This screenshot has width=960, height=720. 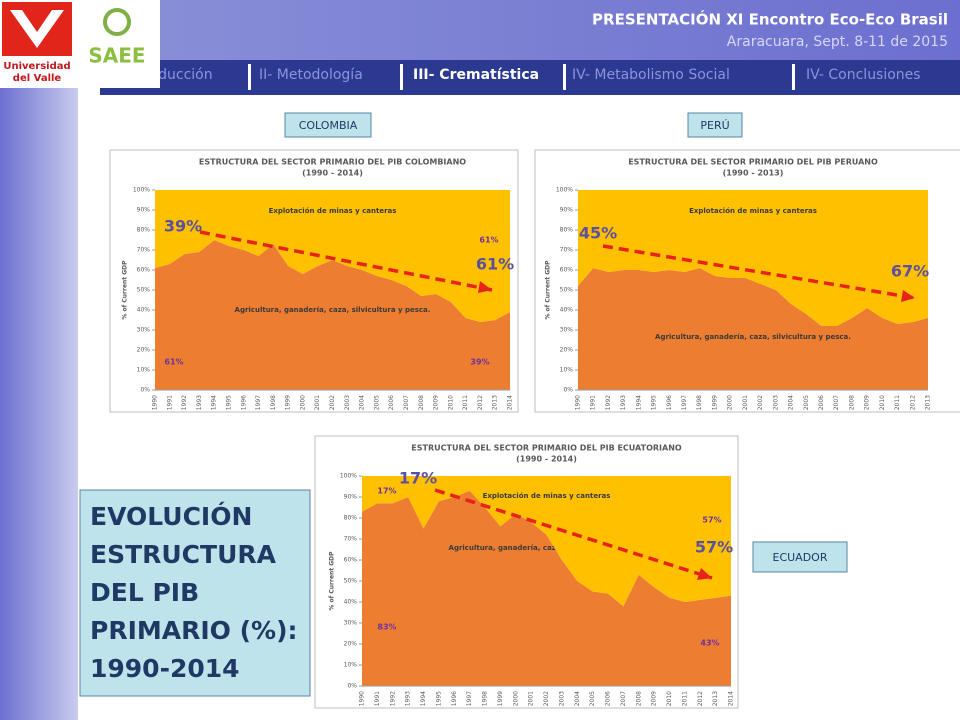 What do you see at coordinates (567, 270) in the screenshot?
I see `y-tick-label: 60%` at bounding box center [567, 270].